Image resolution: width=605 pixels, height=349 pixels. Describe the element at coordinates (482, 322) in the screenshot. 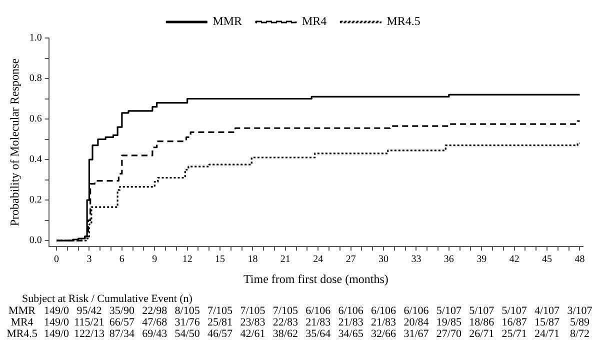

I see `text: 18/86` at that location.